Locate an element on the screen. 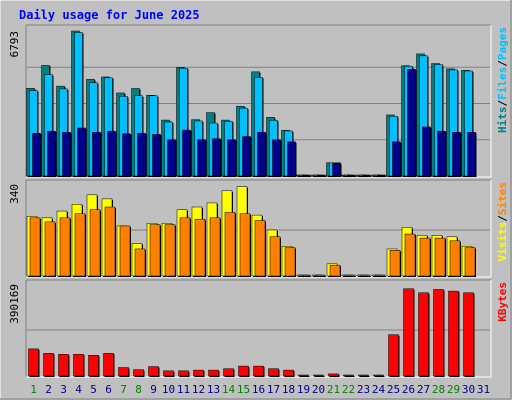  day-label-27: 27 is located at coordinates (423, 389).